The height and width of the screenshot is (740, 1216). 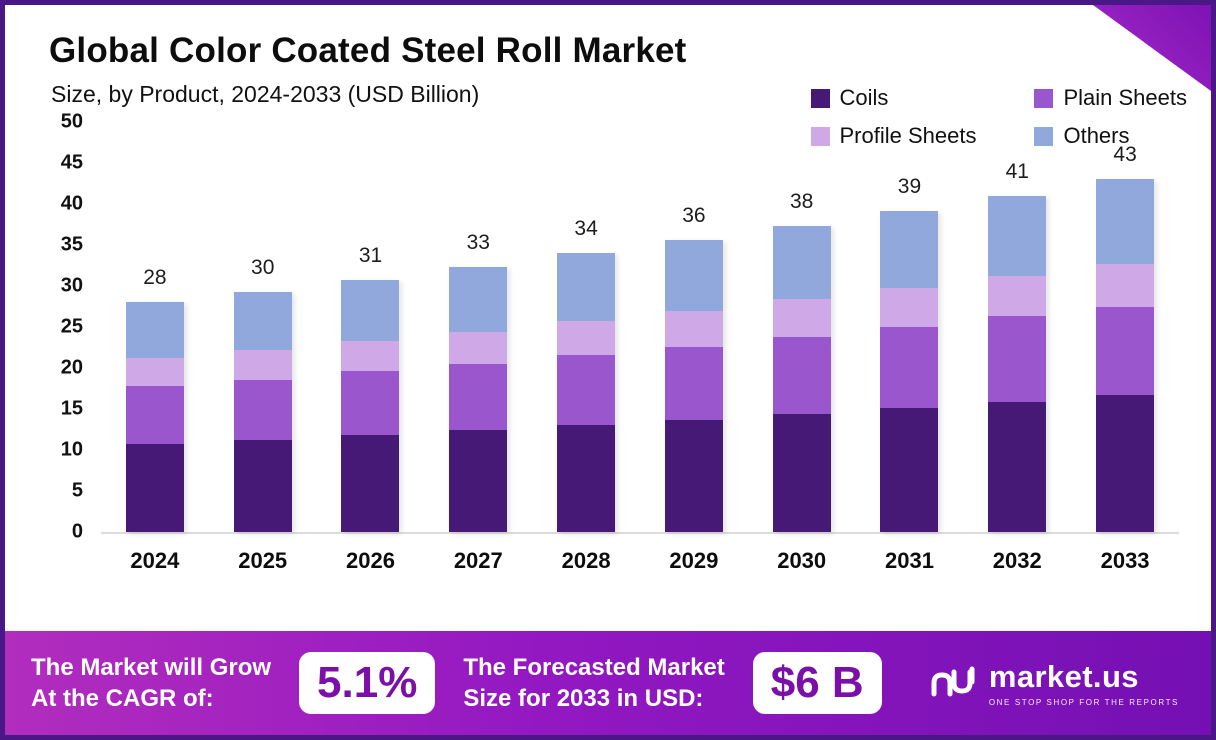 I want to click on bar-total-label: 30, so click(x=263, y=267).